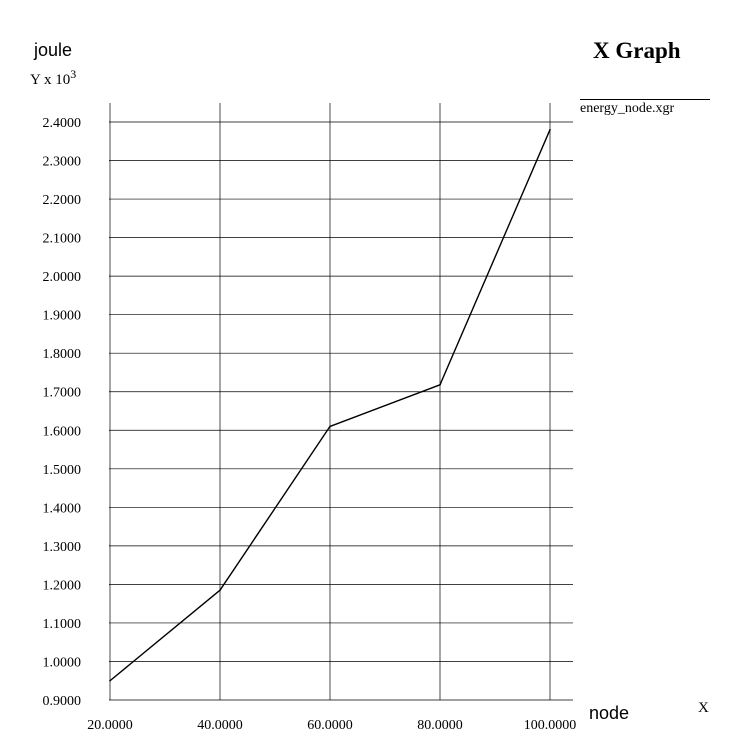 The width and height of the screenshot is (729, 746). Describe the element at coordinates (62, 162) in the screenshot. I see `y-tick-label: 2.3000` at that location.